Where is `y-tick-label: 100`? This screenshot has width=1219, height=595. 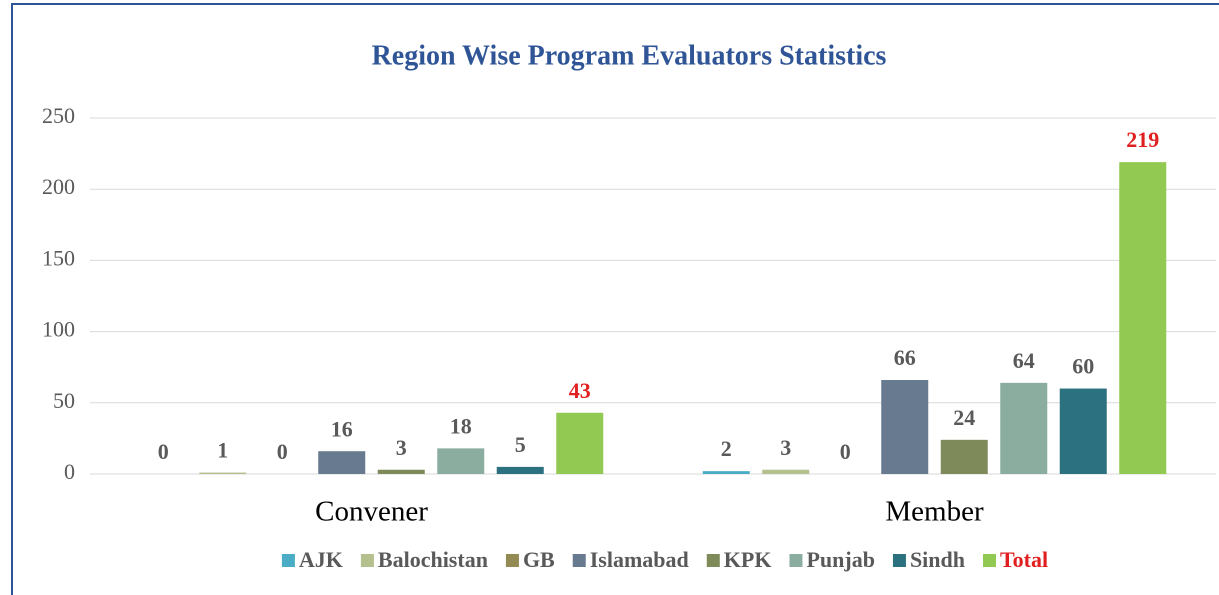
y-tick-label: 100 is located at coordinates (58, 329).